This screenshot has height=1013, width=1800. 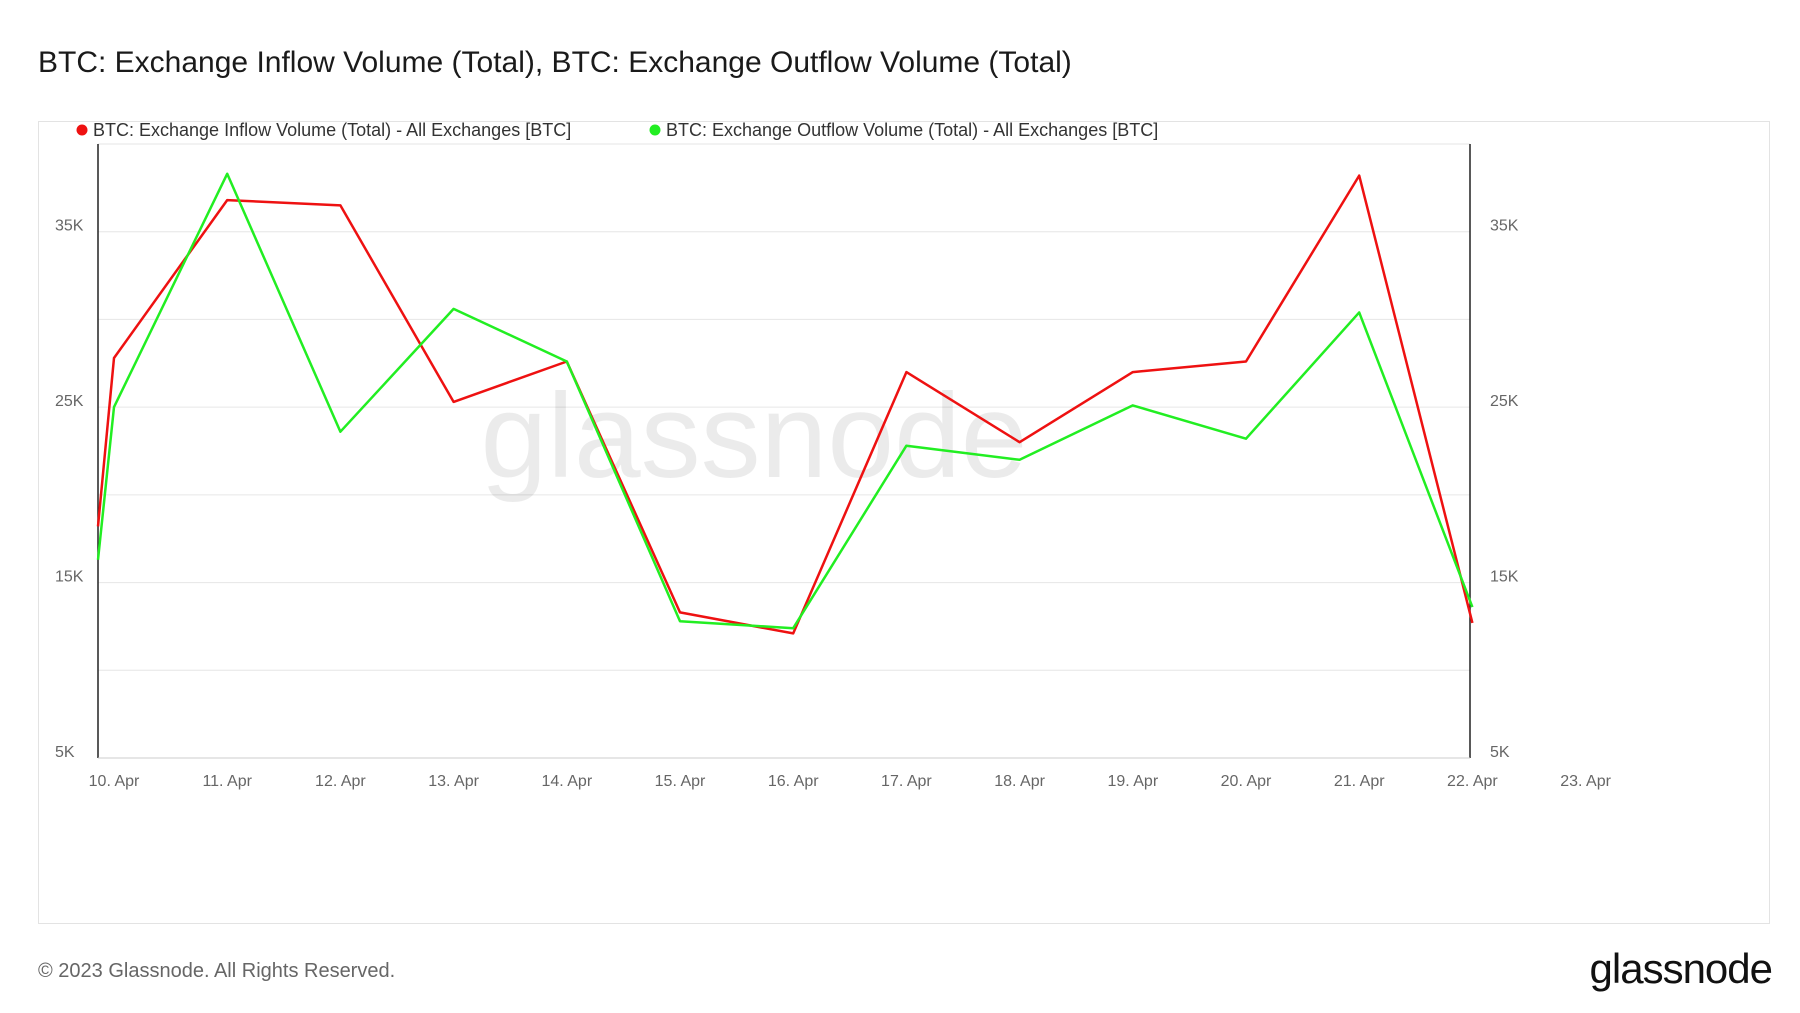 What do you see at coordinates (114, 781) in the screenshot?
I see `x-tick-label: 10. Apr` at bounding box center [114, 781].